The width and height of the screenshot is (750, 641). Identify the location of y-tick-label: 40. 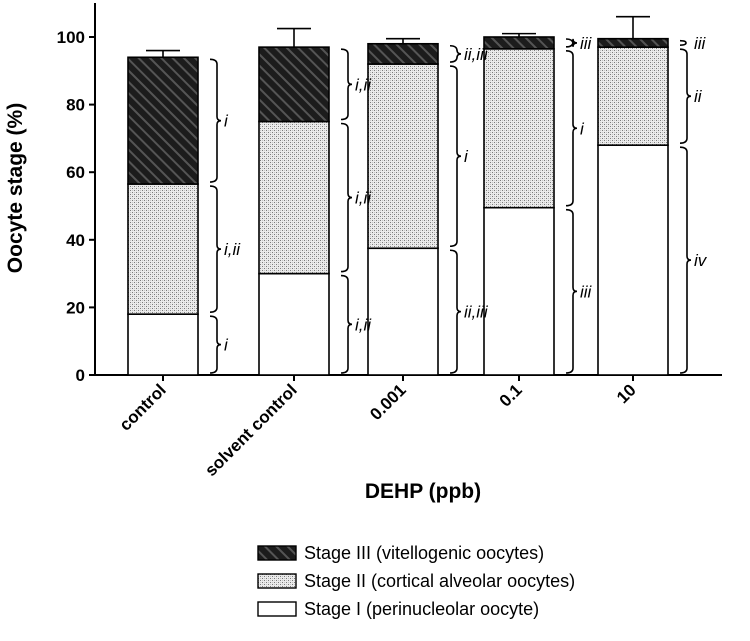
(75, 240).